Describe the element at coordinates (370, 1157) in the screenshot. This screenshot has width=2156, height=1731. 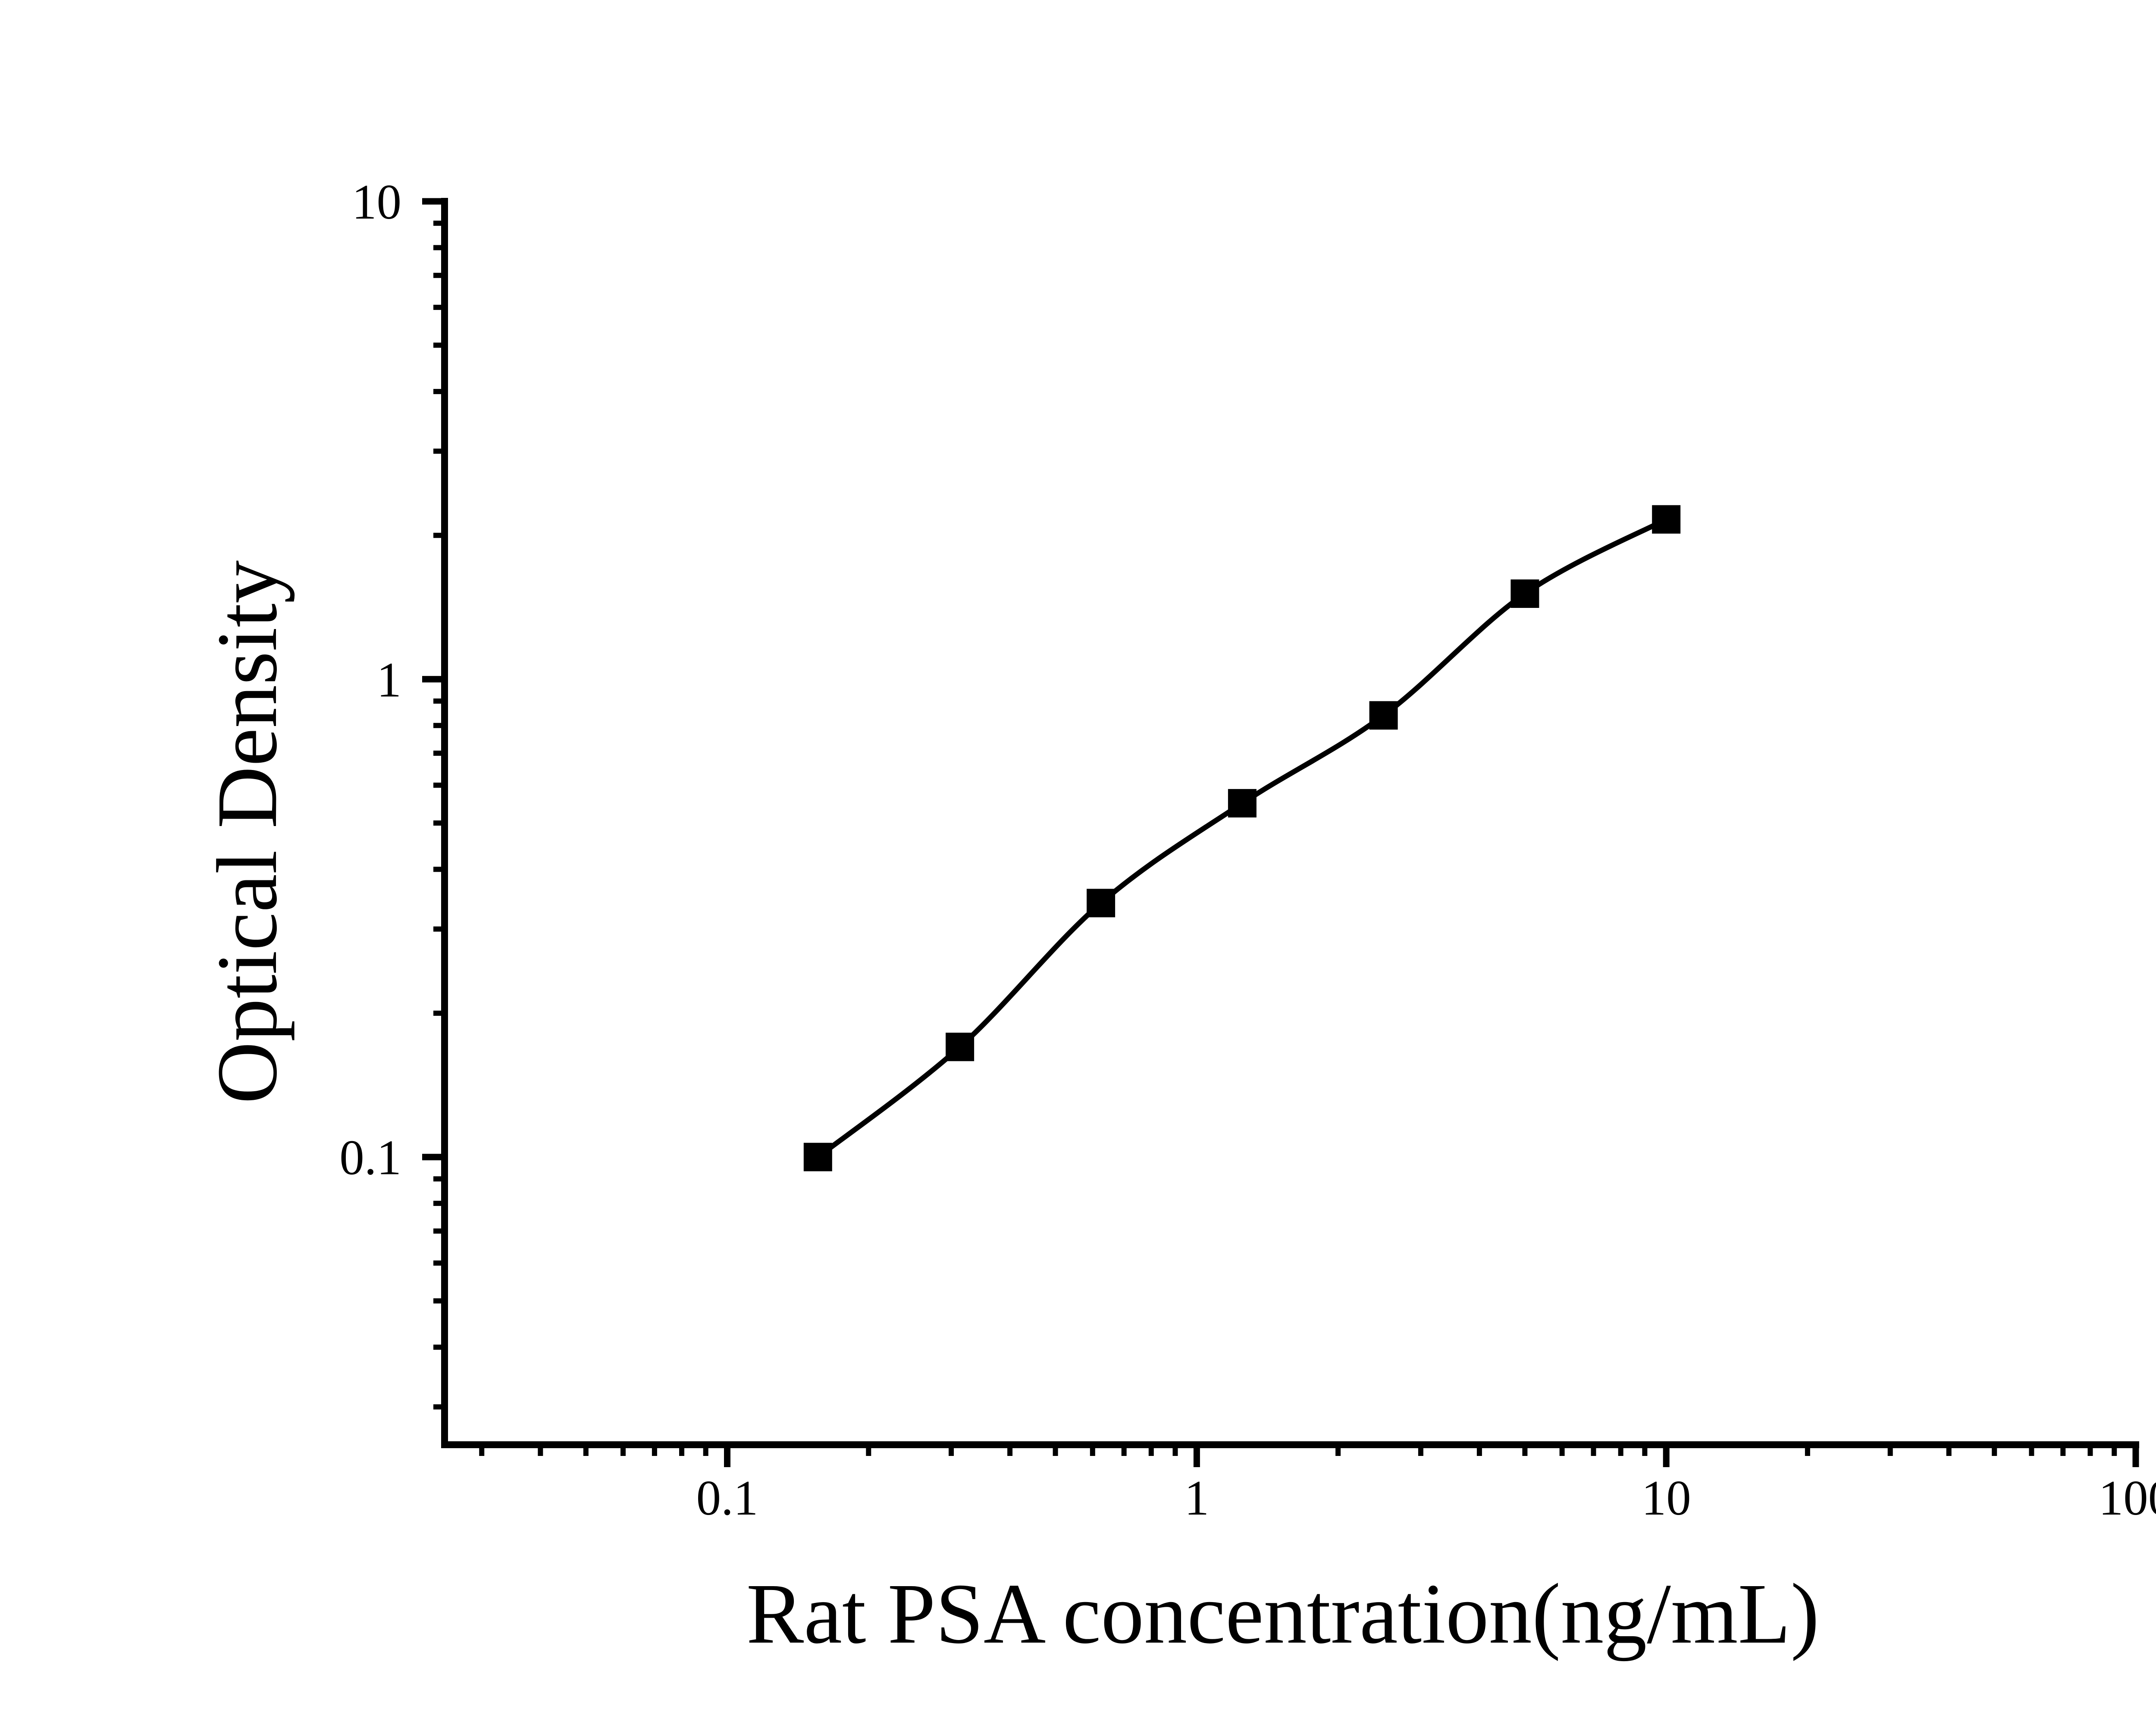
I see `y-tick-label: 0.1` at that location.